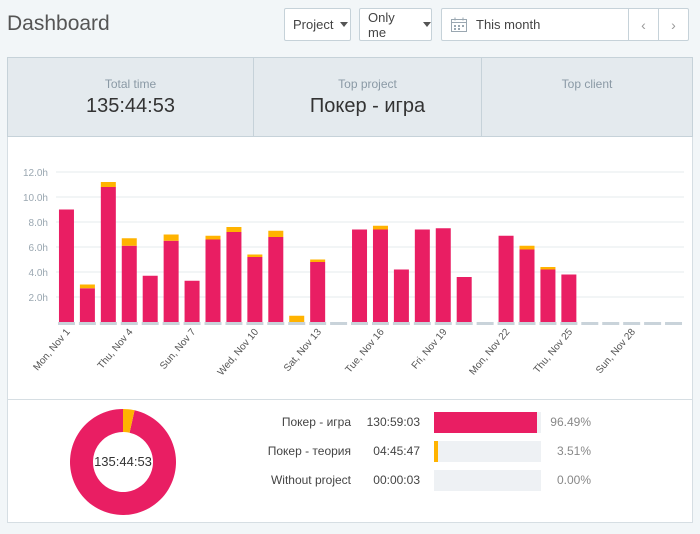 Image resolution: width=700 pixels, height=534 pixels. Describe the element at coordinates (316, 422) in the screenshot. I see `legend-project-name: Покер - игра` at that location.